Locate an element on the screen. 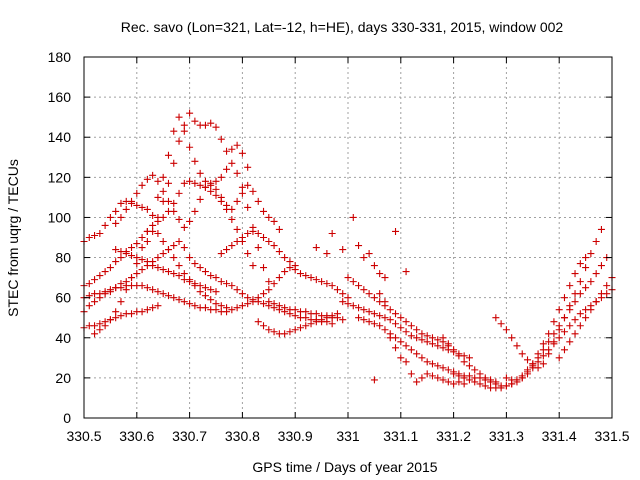 The image size is (640, 480). x-tick-label: 331.4 is located at coordinates (559, 436).